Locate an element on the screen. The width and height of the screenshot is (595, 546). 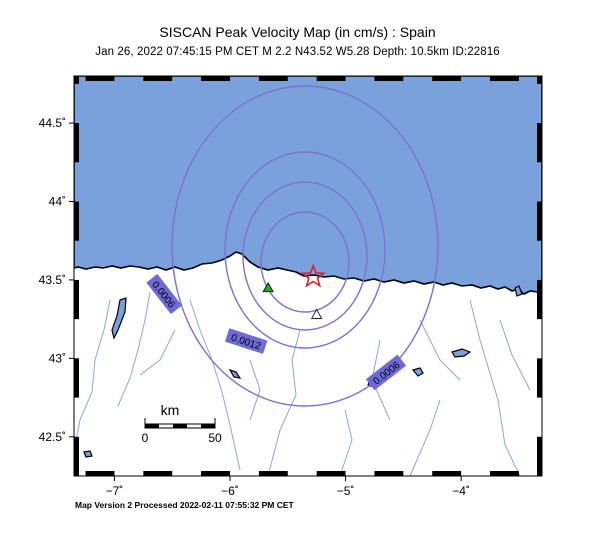
scale-bar: km 0 50 is located at coordinates (182, 423).